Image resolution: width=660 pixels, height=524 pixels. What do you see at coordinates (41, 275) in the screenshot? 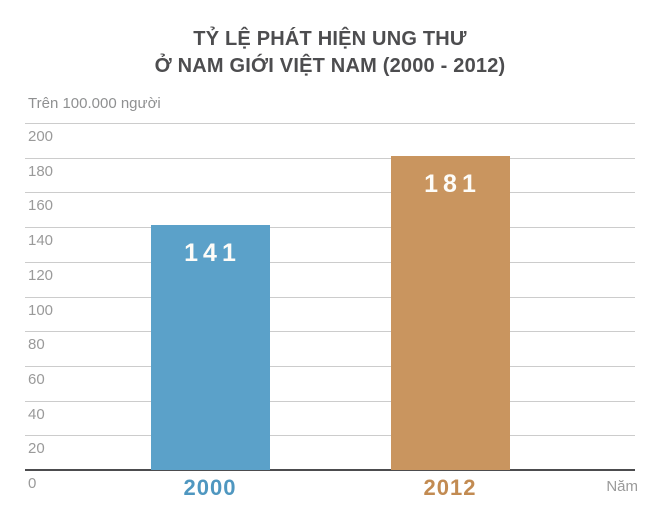
I see `y-tick-label-120: 120` at bounding box center [41, 275].